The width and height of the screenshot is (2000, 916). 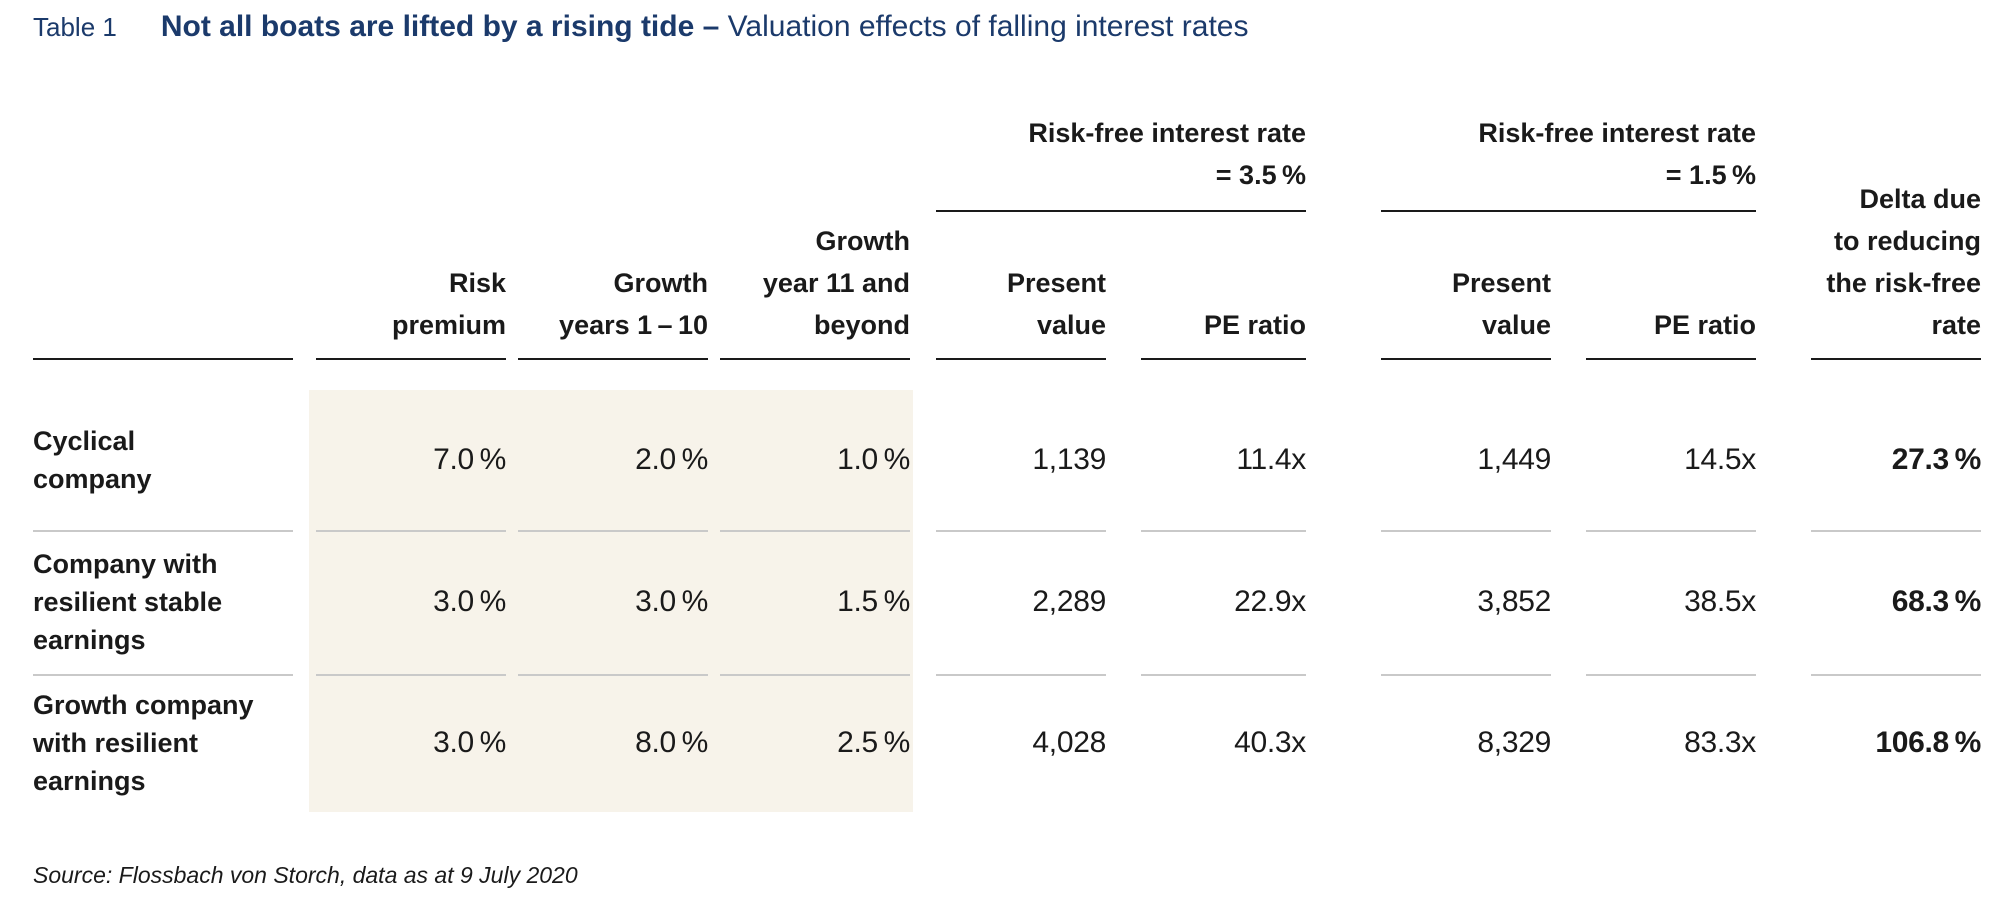 What do you see at coordinates (1671, 332) in the screenshot?
I see `col-header-pe-ratio-1-5: PE ratio` at bounding box center [1671, 332].